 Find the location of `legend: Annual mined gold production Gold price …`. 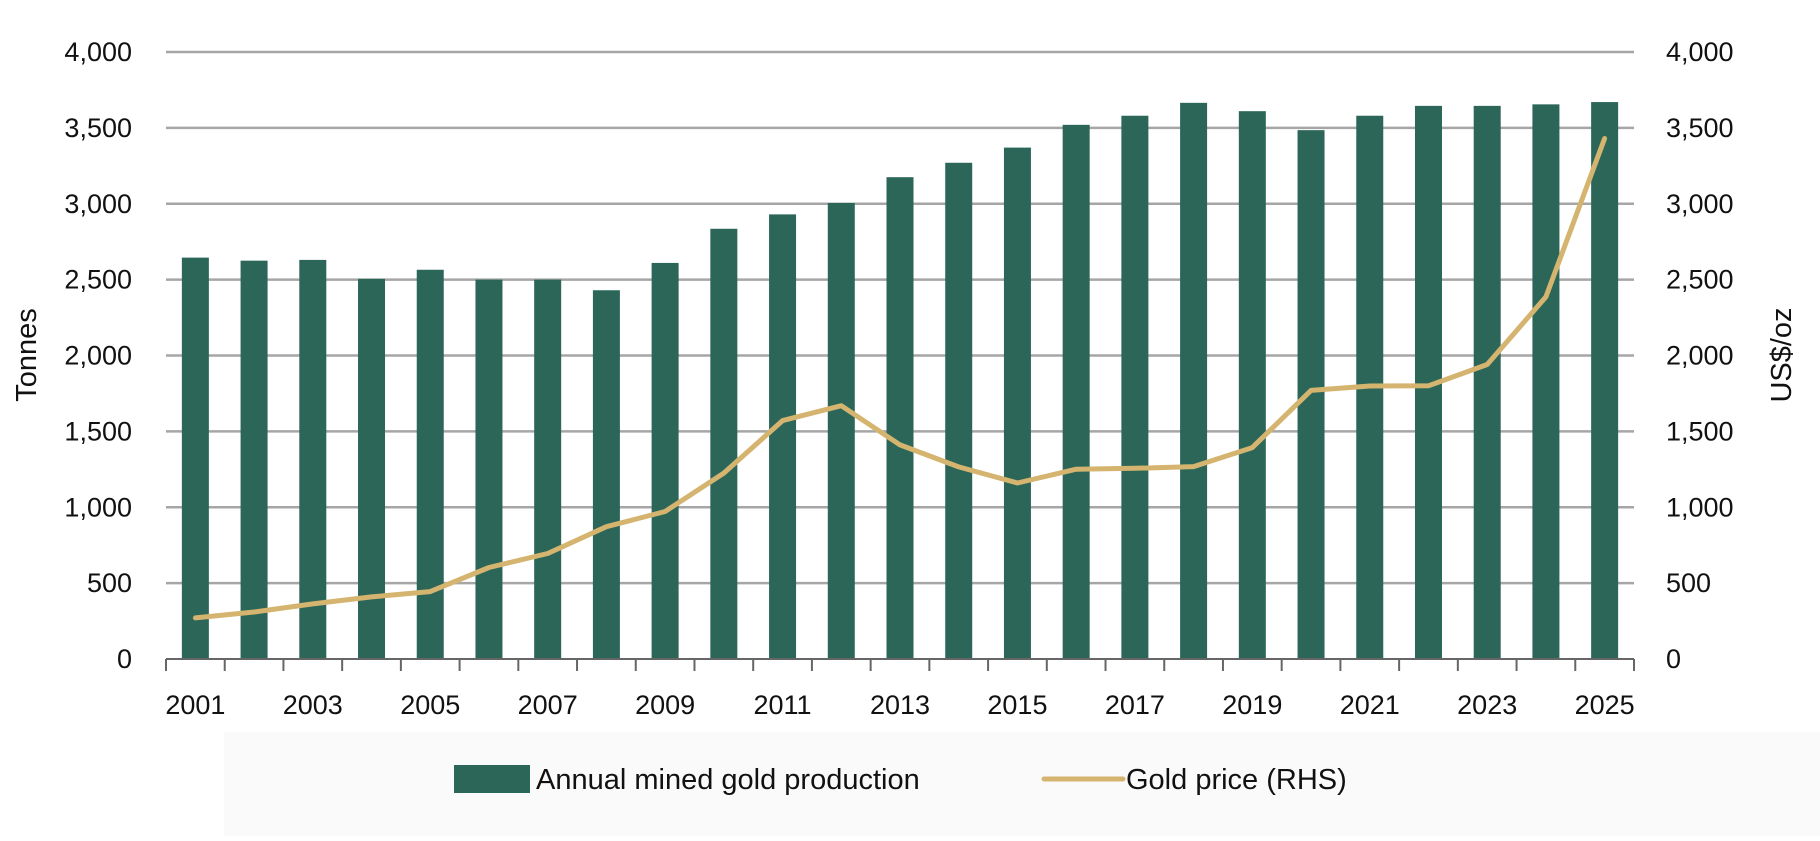

legend: Annual mined gold production Gold price … is located at coordinates (900, 780).